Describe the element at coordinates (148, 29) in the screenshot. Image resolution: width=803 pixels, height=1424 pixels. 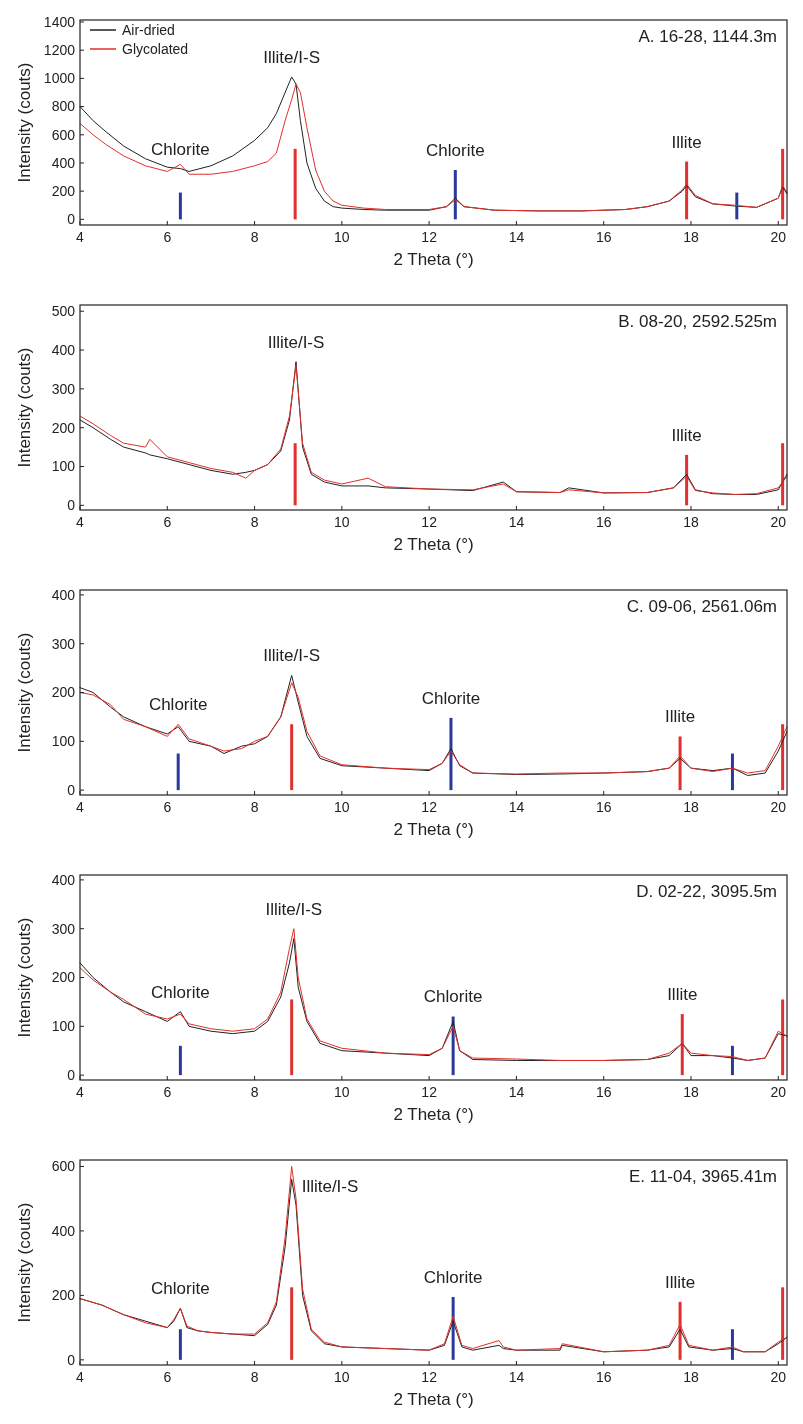
I see `legend-label: Air-dried` at that location.